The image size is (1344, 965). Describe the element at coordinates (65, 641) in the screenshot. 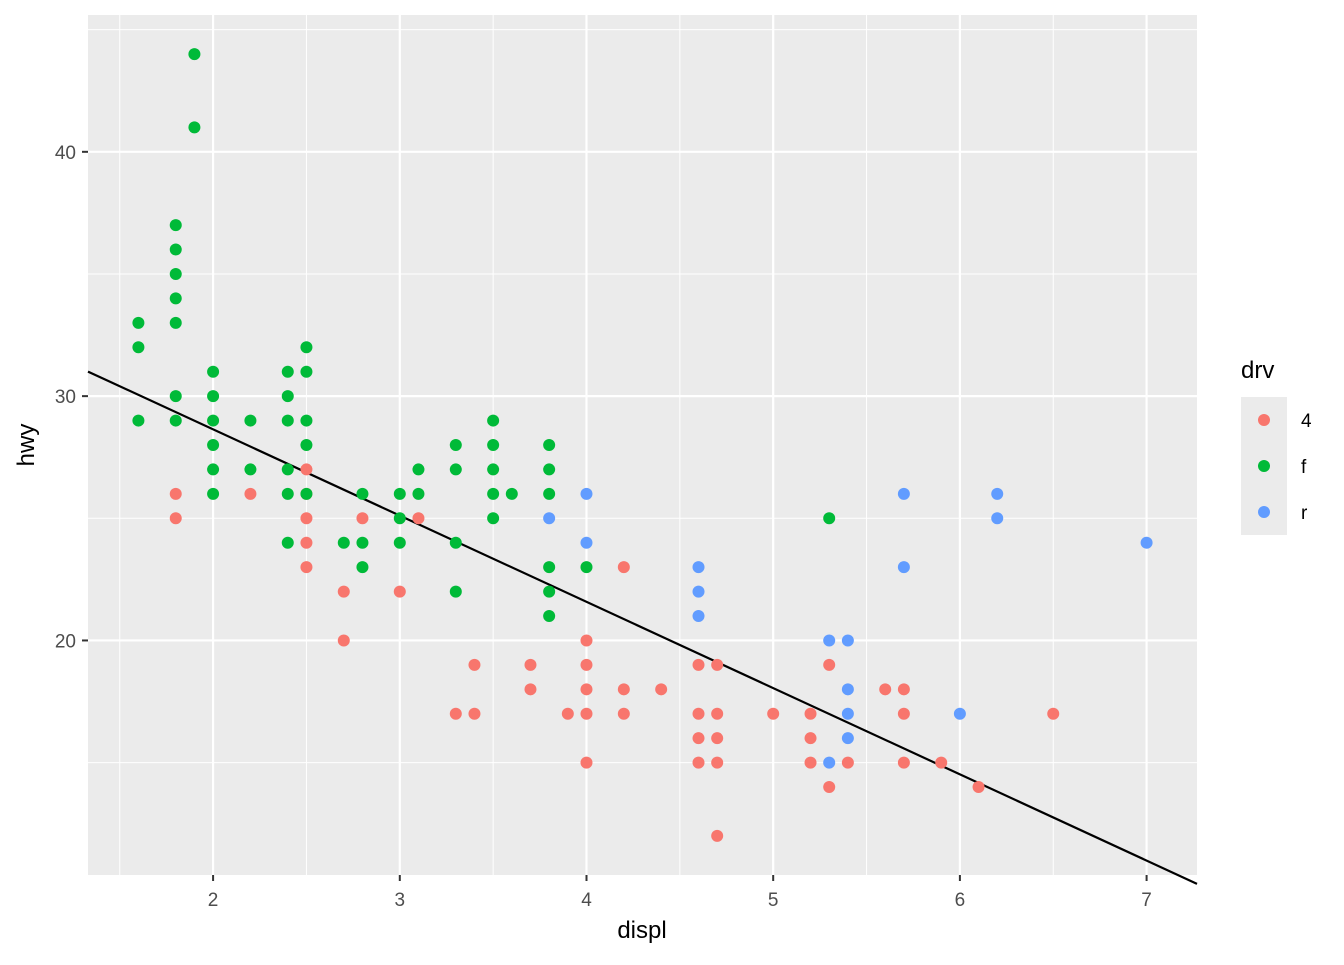

I see `y-tick-label: 20` at that location.